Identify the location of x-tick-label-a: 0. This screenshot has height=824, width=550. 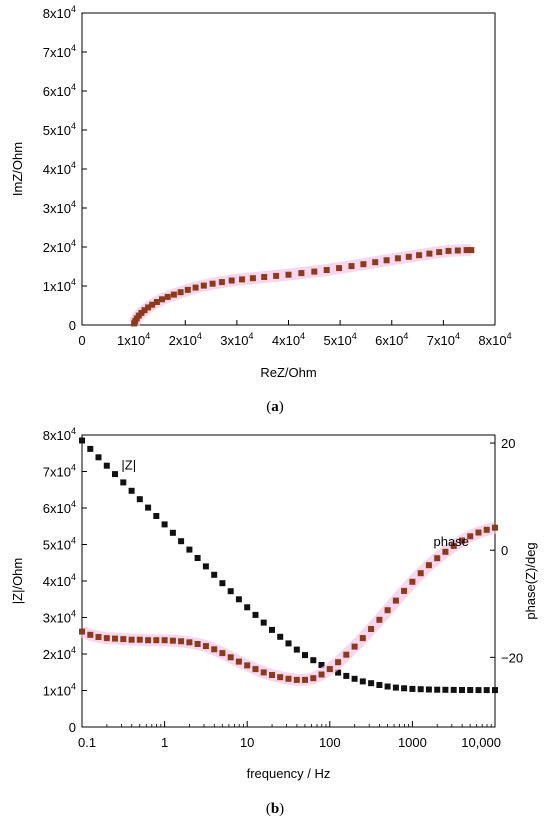
(81, 340).